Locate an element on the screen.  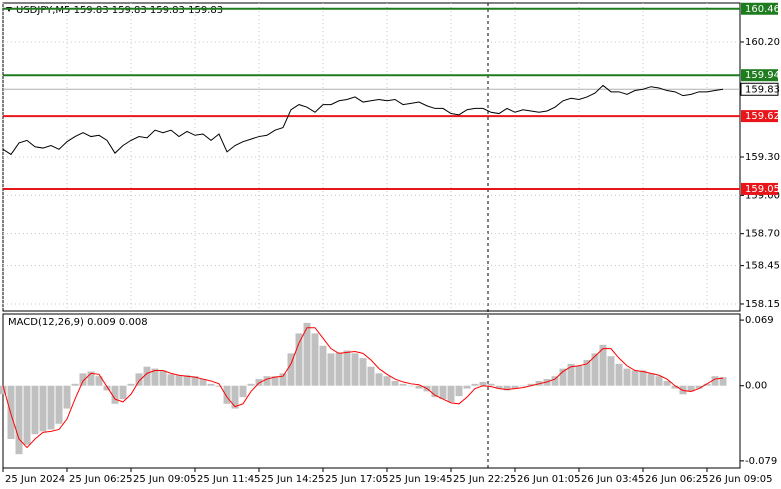
level-label: 160.46 is located at coordinates (762, 9).